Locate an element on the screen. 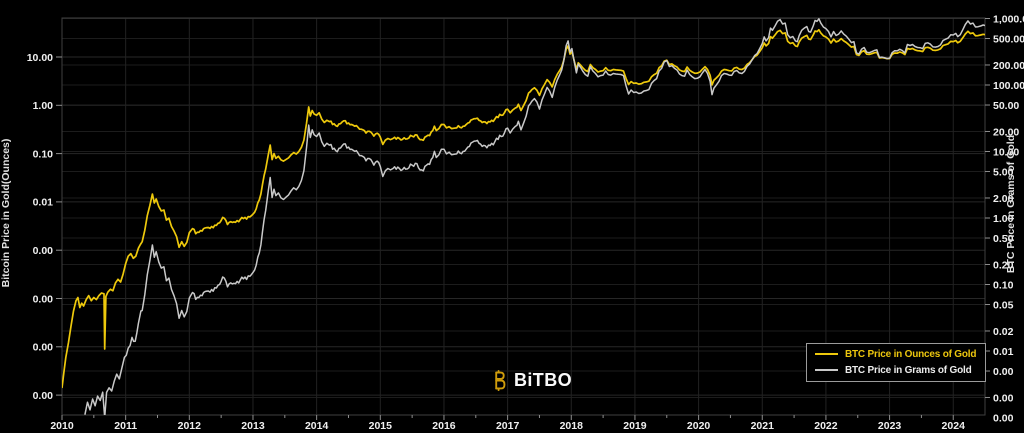  svg-text: 2020 is located at coordinates (699, 426).